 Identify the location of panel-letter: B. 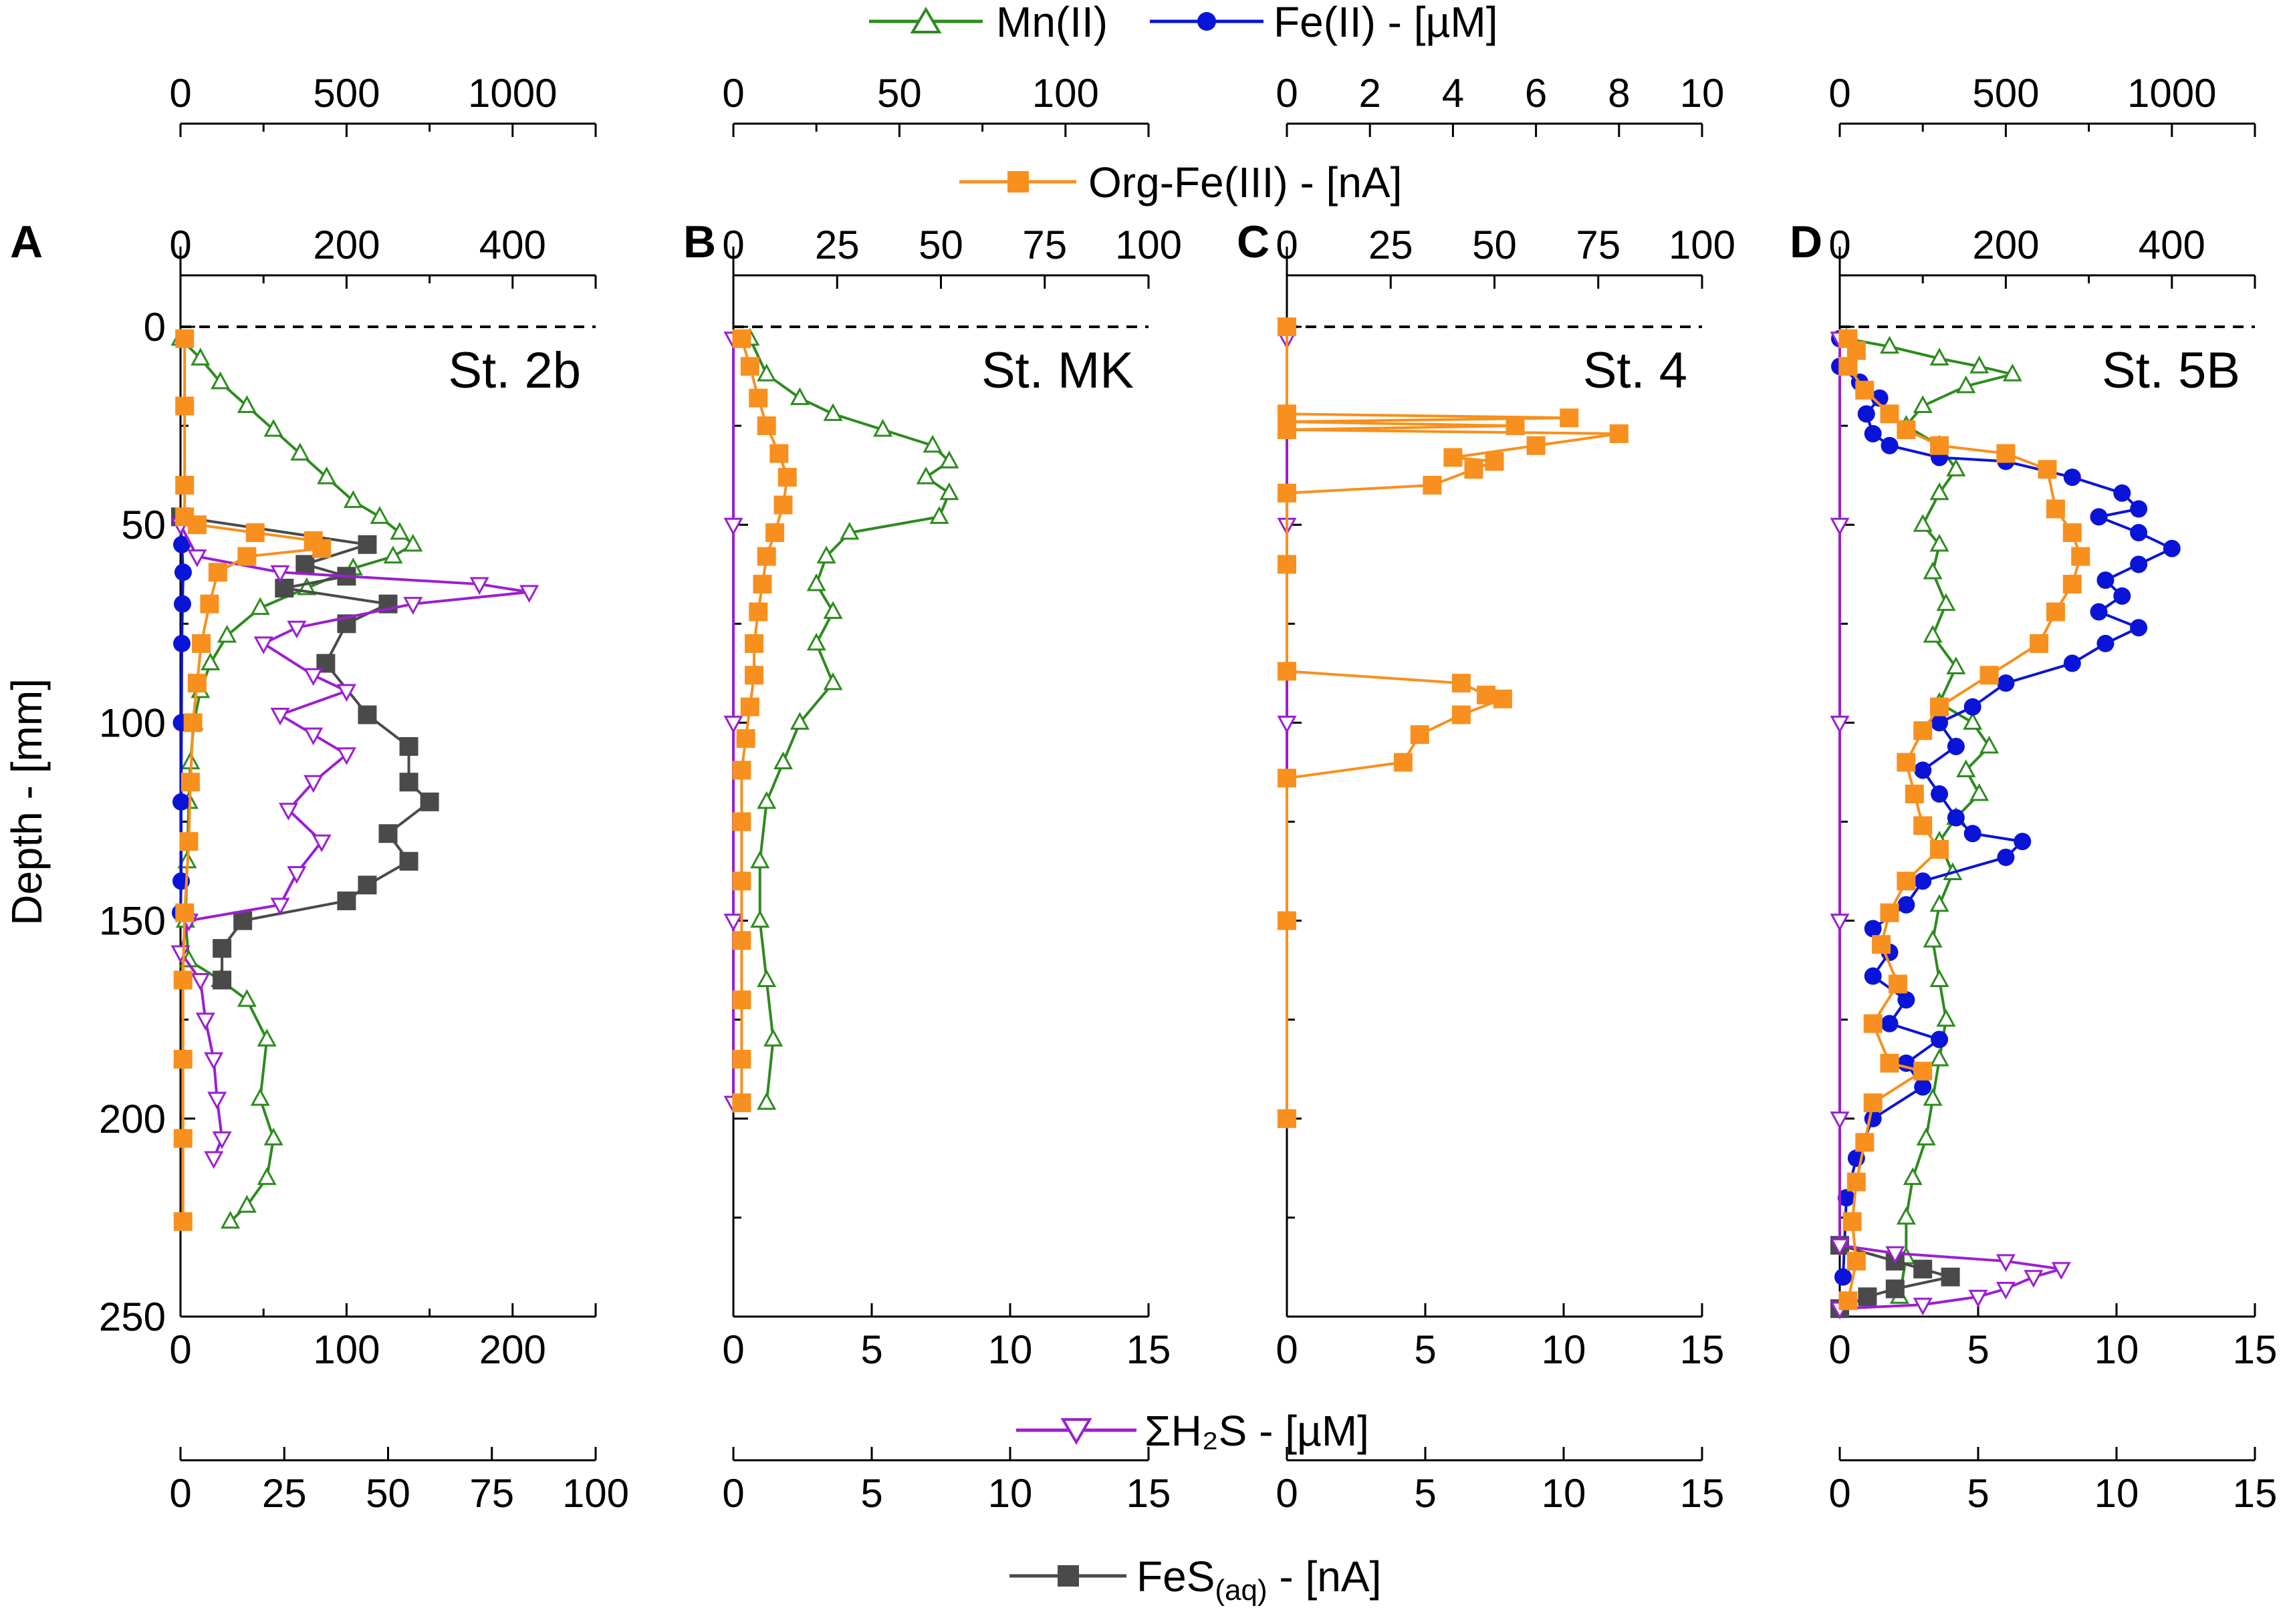
(699, 242).